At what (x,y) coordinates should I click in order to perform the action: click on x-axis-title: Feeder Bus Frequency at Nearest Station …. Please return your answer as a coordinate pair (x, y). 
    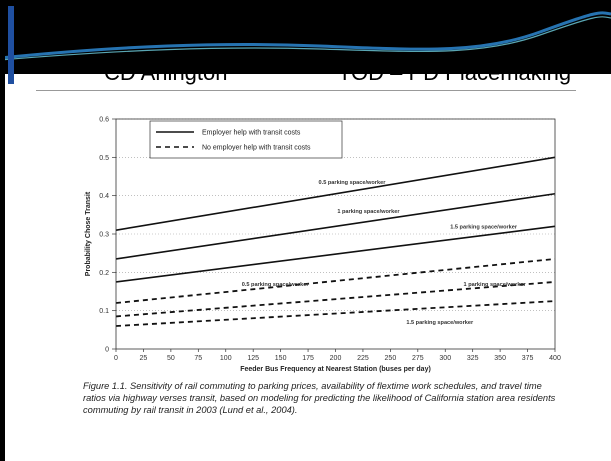
    Looking at the image, I should click on (335, 369).